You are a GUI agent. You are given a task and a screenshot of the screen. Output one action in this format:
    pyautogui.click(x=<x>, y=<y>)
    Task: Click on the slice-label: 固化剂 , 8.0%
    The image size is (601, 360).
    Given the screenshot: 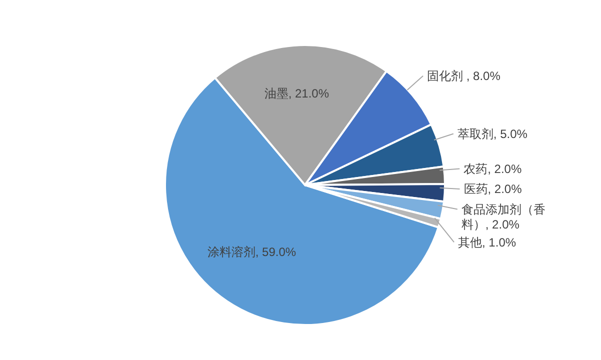 What is the action you would take?
    pyautogui.click(x=464, y=76)
    